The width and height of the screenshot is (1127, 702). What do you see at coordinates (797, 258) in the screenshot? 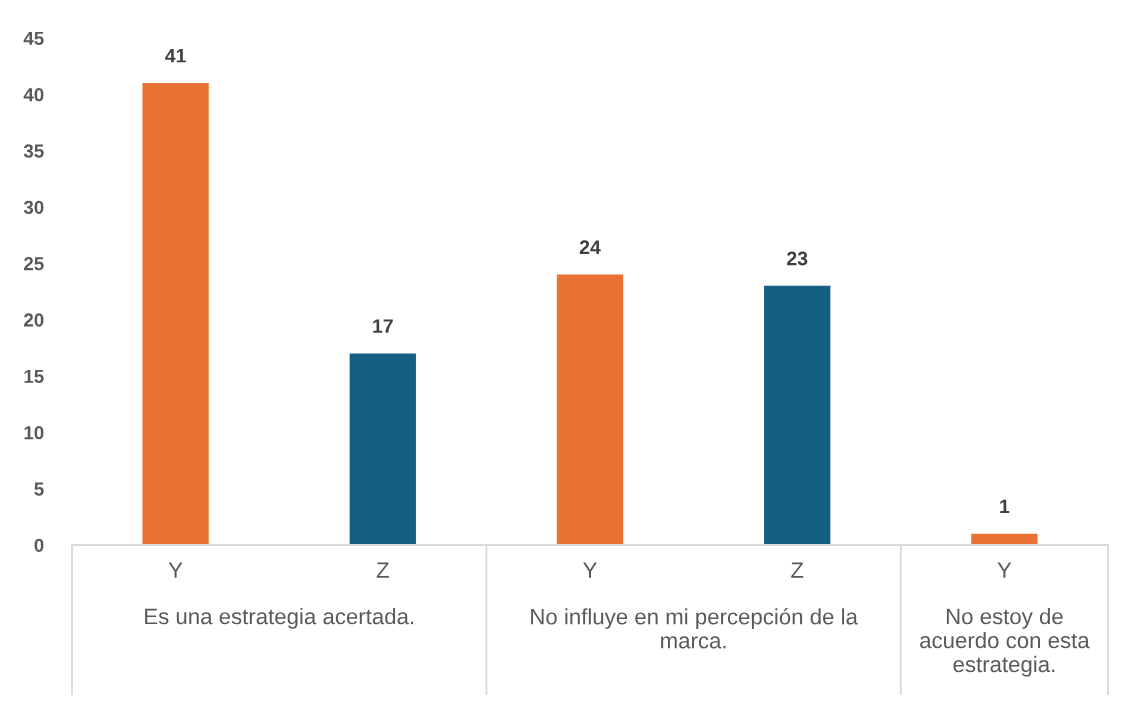
I see `data-label: 23` at bounding box center [797, 258].